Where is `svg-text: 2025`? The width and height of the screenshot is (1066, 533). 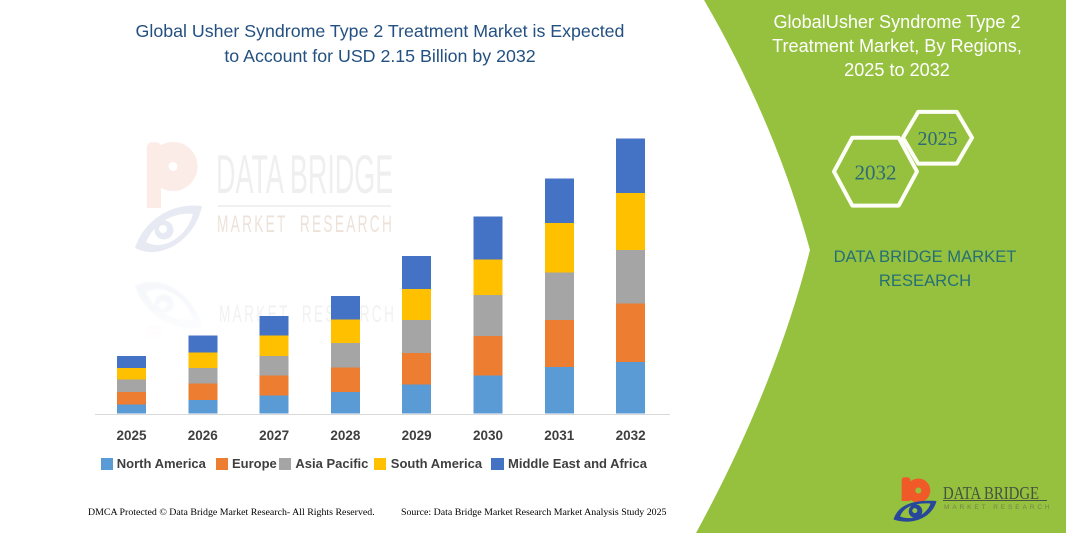
svg-text: 2025 is located at coordinates (938, 139).